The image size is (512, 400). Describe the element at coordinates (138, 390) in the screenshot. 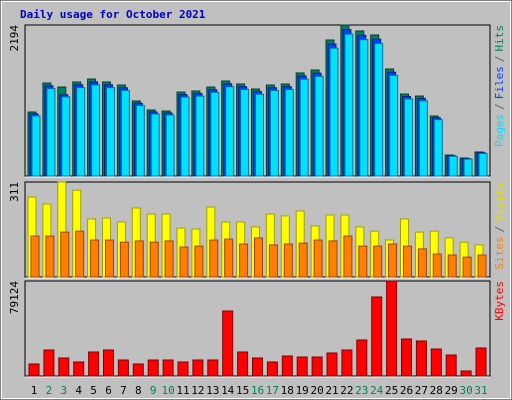

I see `x-tick-label: 8` at that location.